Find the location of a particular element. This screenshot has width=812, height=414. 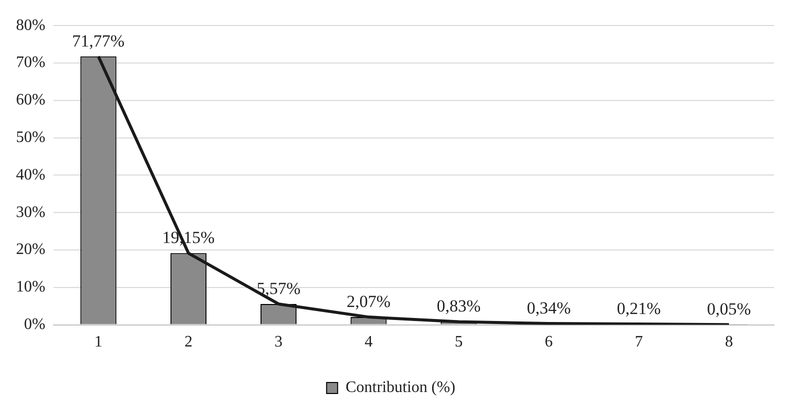

y-tick-label: 20% is located at coordinates (31, 249).